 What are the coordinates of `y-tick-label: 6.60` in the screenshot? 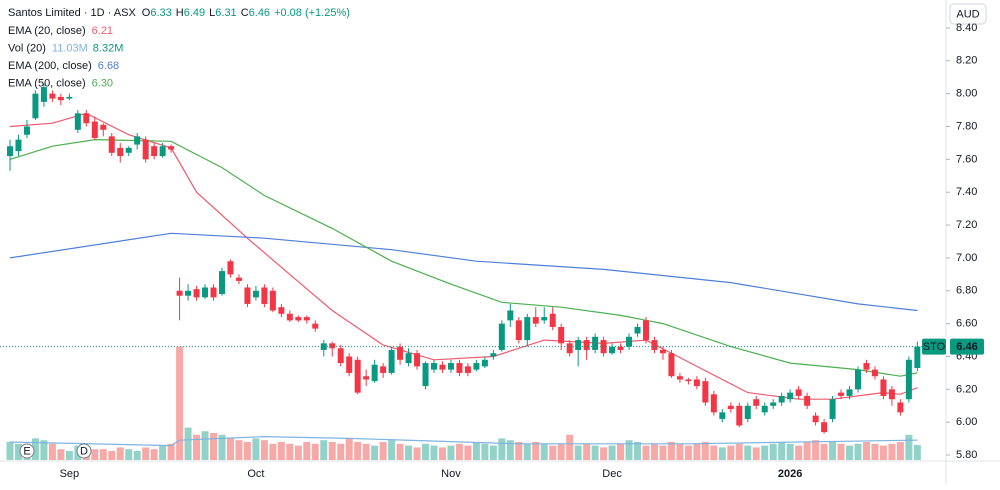 It's located at (966, 324).